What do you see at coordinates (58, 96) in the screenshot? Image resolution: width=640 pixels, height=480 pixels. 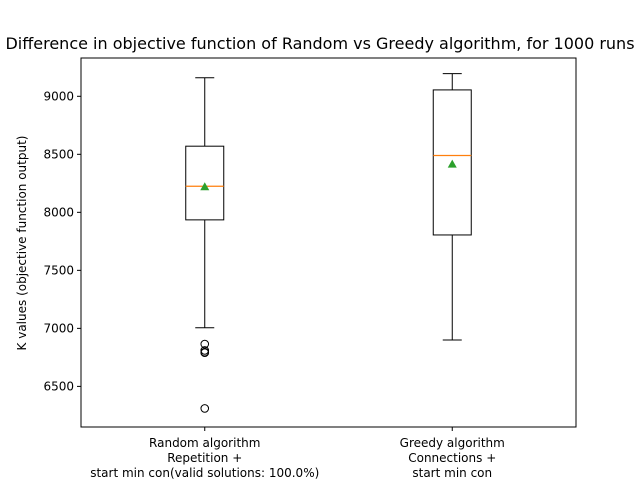 I see `y-tick-label: 9000` at bounding box center [58, 96].